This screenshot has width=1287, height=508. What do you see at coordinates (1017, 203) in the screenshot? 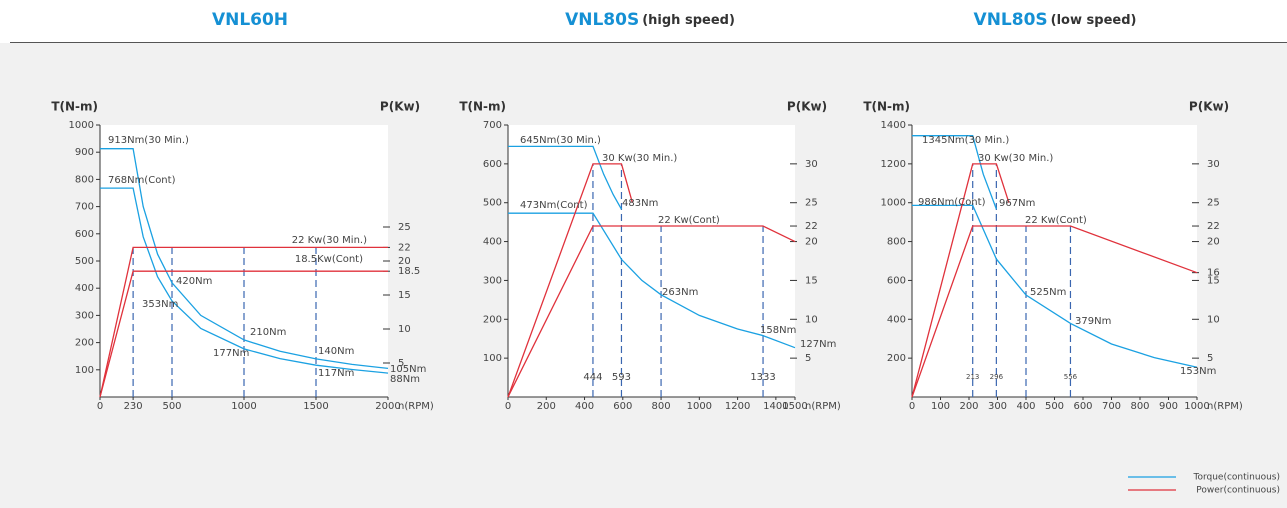
I see `annotation: 967Nm` at bounding box center [1017, 203].